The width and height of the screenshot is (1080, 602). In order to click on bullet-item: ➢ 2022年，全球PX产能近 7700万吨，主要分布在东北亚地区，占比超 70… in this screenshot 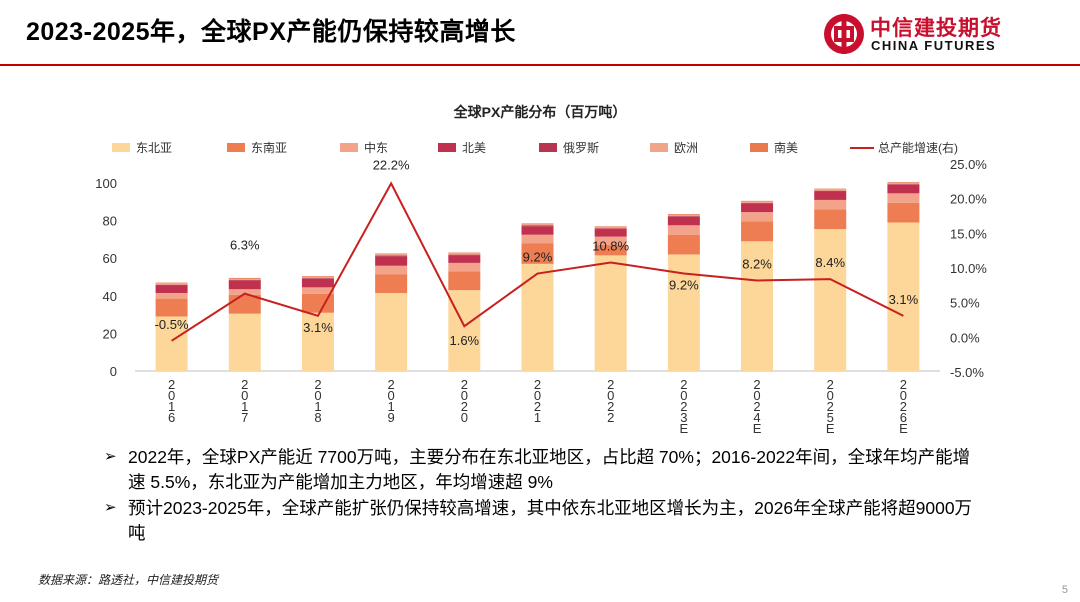, I will do `click(544, 469)`.